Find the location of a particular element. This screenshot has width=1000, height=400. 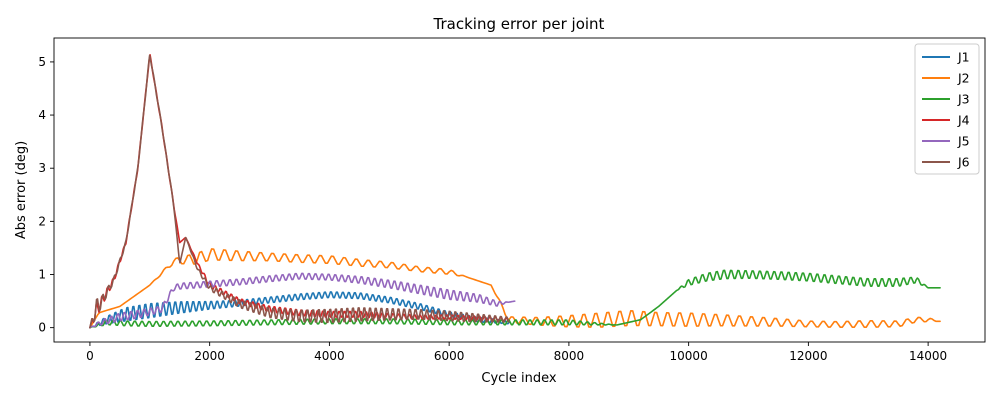

y-tick-label: 5 is located at coordinates (42, 62).